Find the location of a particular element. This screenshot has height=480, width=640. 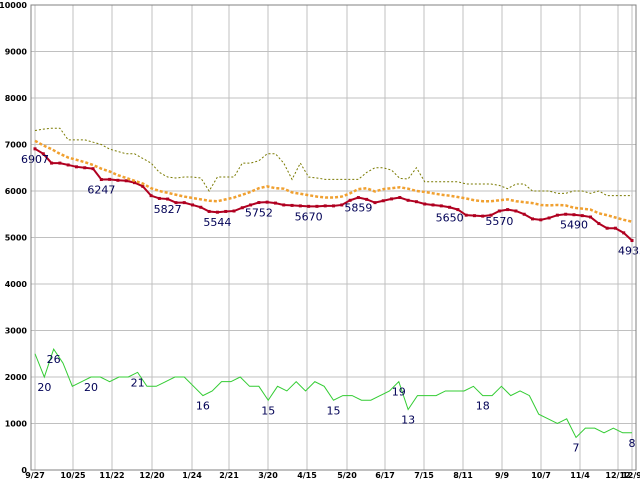

ma_long-line is located at coordinates (333, 162).